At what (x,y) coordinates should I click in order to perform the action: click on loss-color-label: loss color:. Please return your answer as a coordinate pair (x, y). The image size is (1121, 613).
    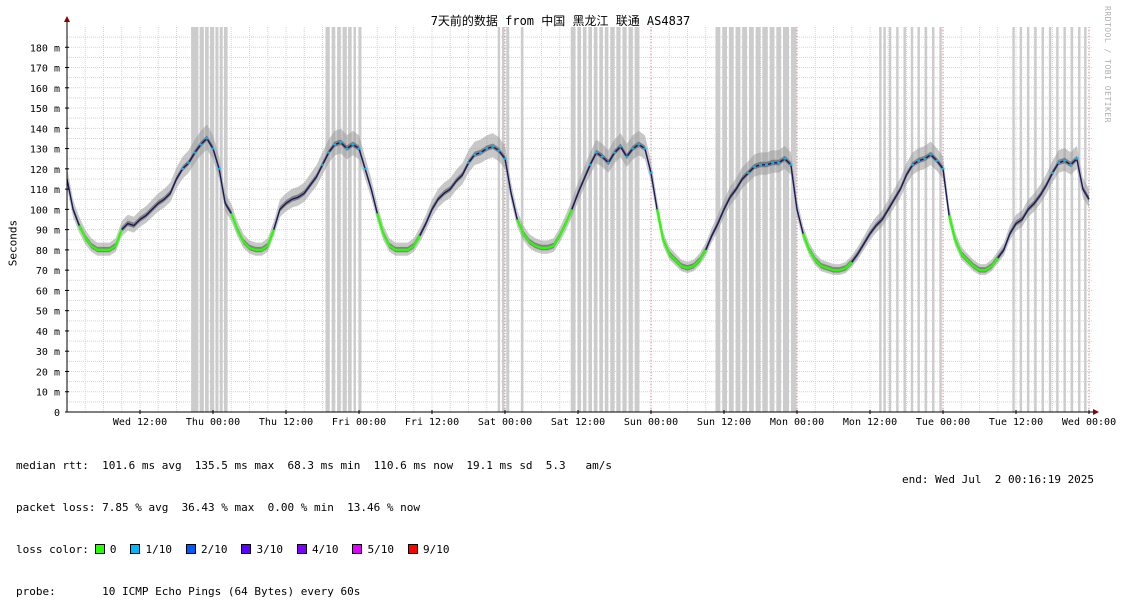
    Looking at the image, I should click on (52, 549).